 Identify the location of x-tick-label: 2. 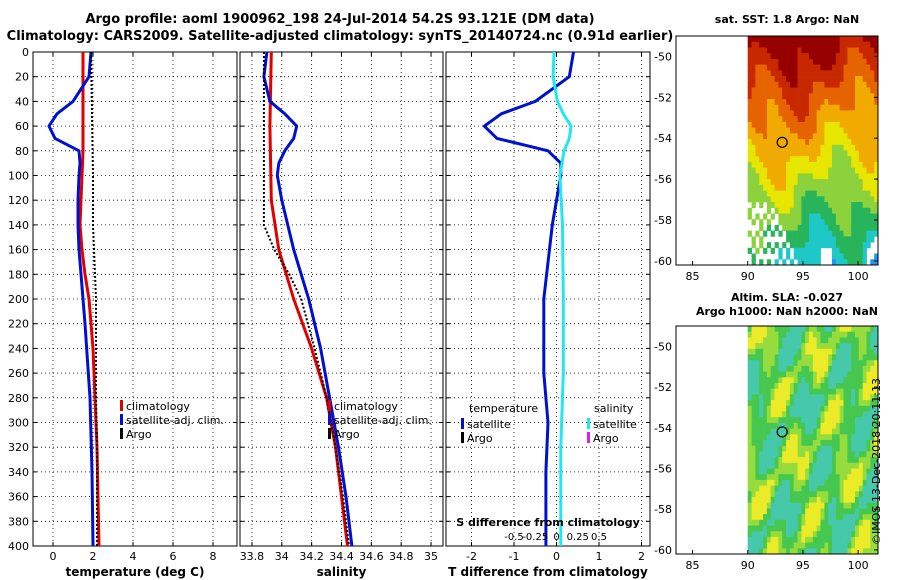
(641, 556).